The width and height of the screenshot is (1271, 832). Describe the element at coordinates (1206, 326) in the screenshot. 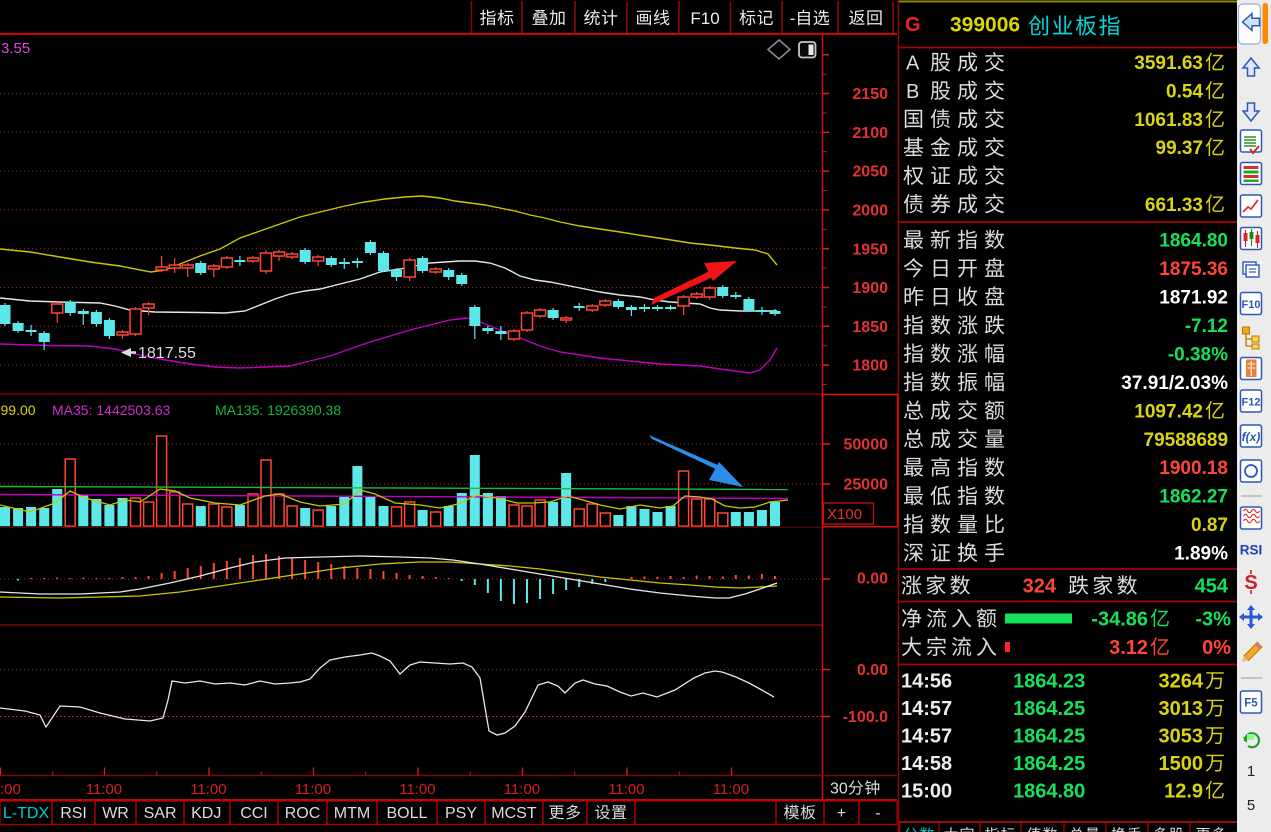

I see `svg-text: -7.12` at that location.